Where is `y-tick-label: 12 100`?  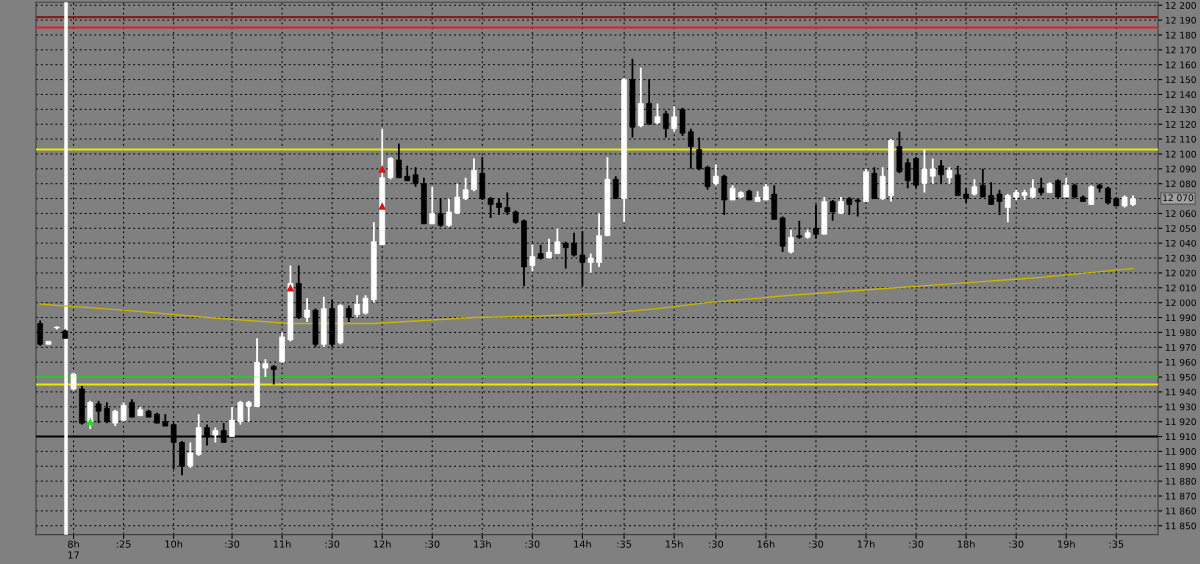
y-tick-label: 12 100 is located at coordinates (1180, 154).